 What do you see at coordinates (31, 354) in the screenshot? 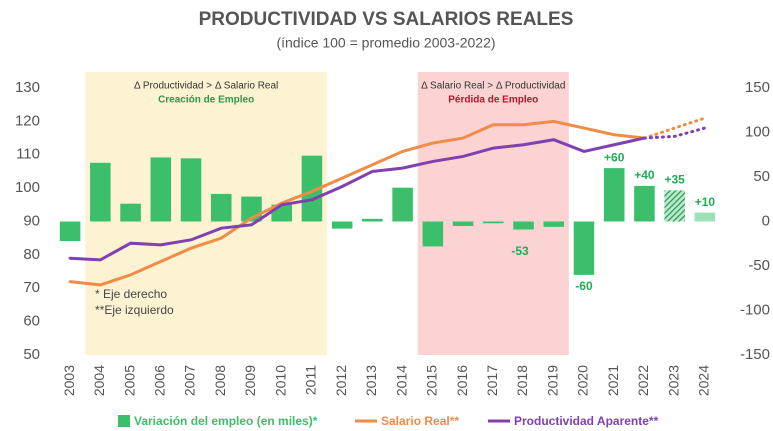
I see `y-tick-label: 50` at bounding box center [31, 354].